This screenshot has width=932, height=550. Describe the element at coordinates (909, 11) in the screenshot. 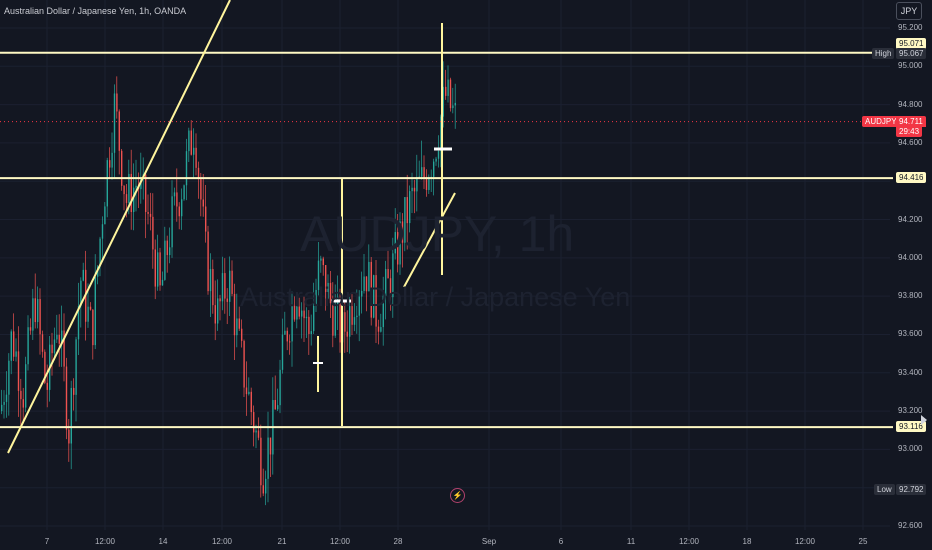

I see `currency-button: JPY` at that location.